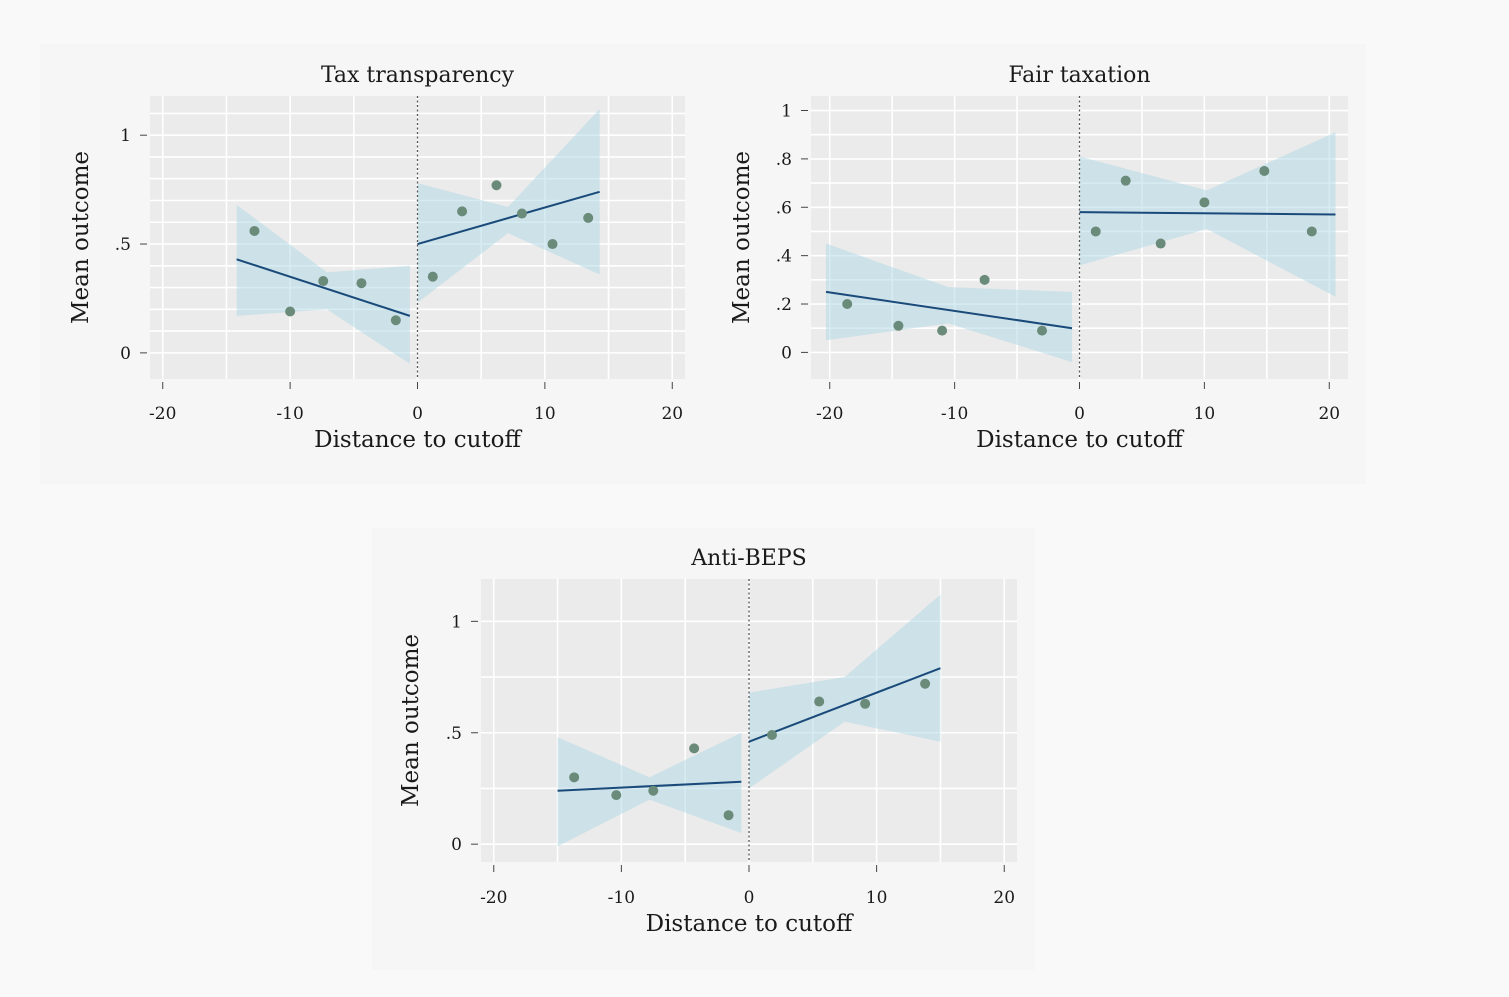  What do you see at coordinates (1079, 75) in the screenshot?
I see `chart-title: Fair taxation` at bounding box center [1079, 75].